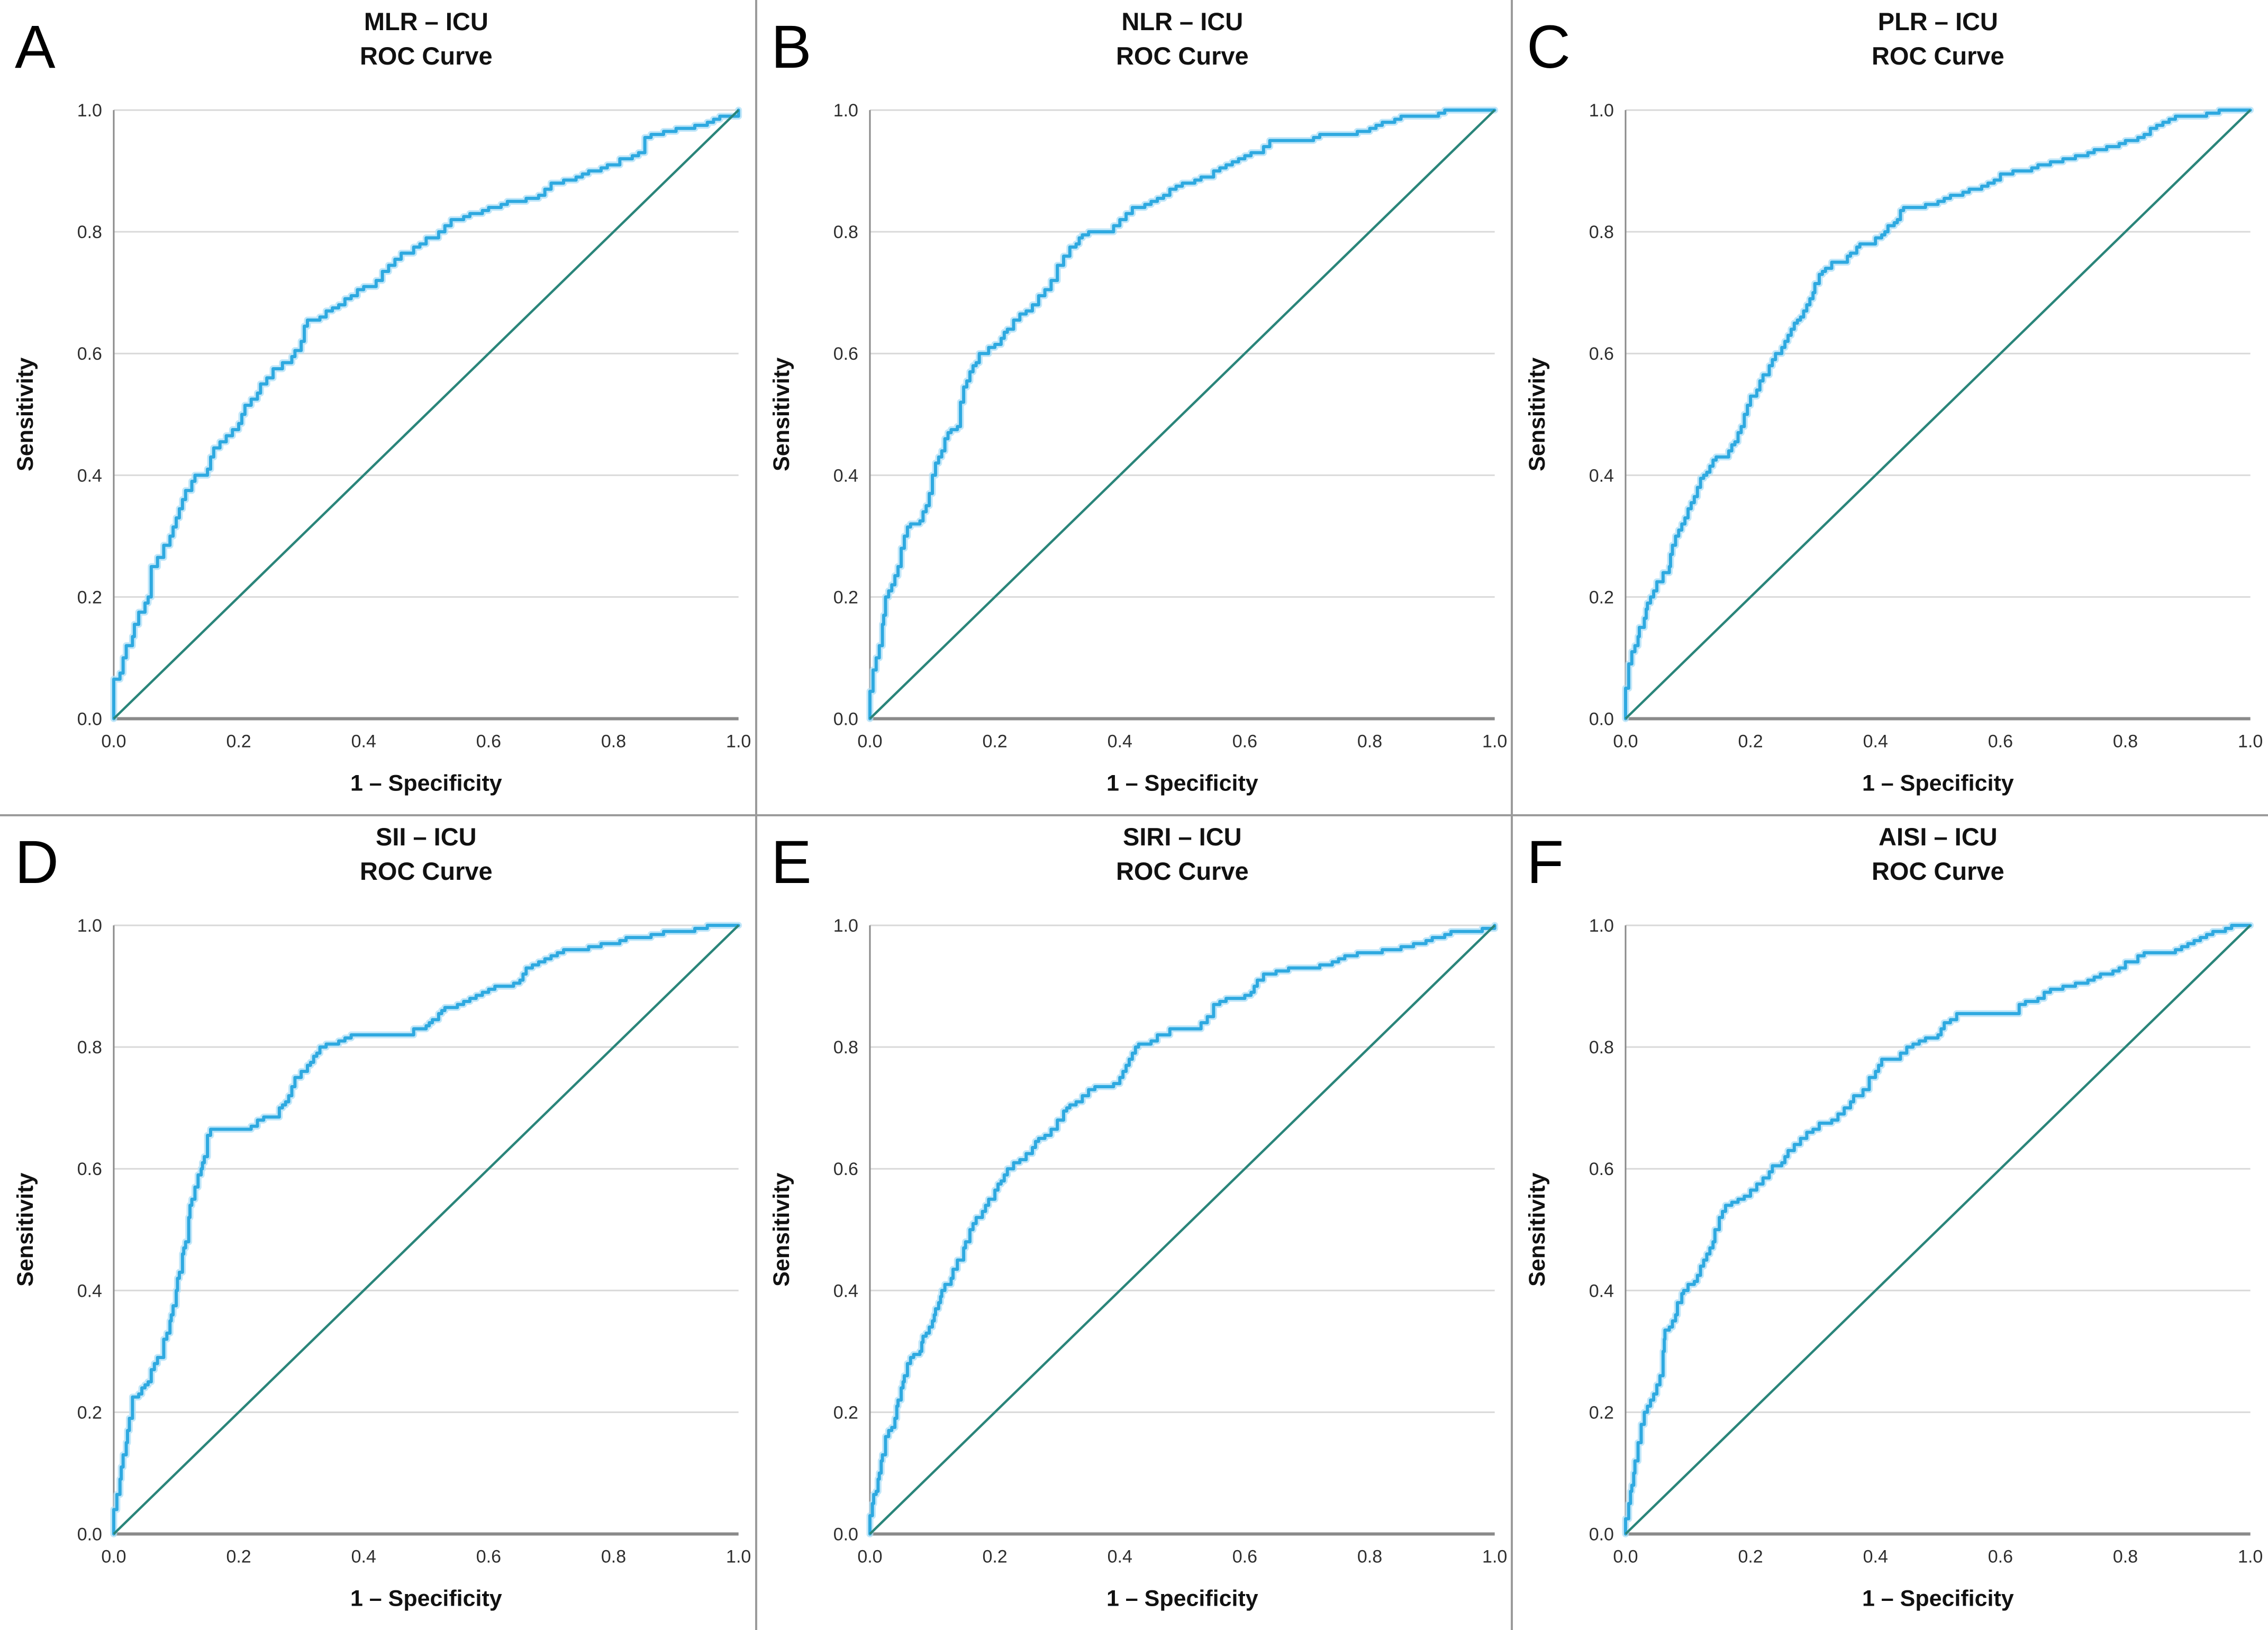  I want to click on chart-title: MLR – ICU, so click(426, 21).